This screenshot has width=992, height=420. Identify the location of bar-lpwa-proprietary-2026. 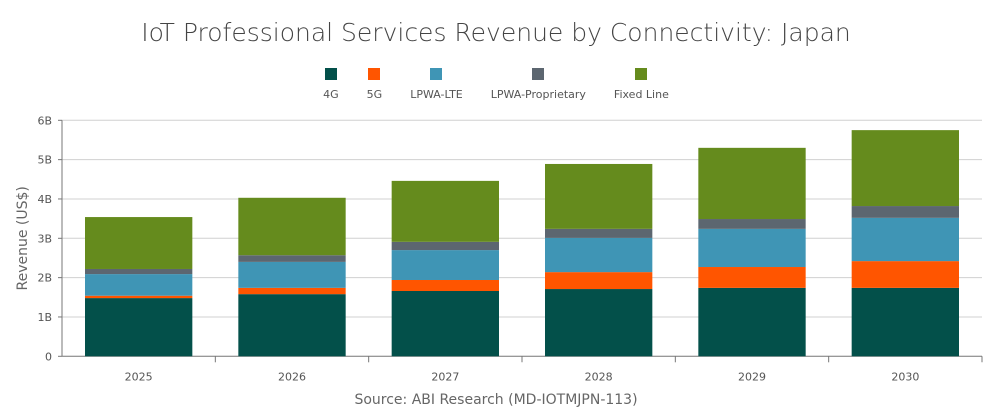
(292, 258).